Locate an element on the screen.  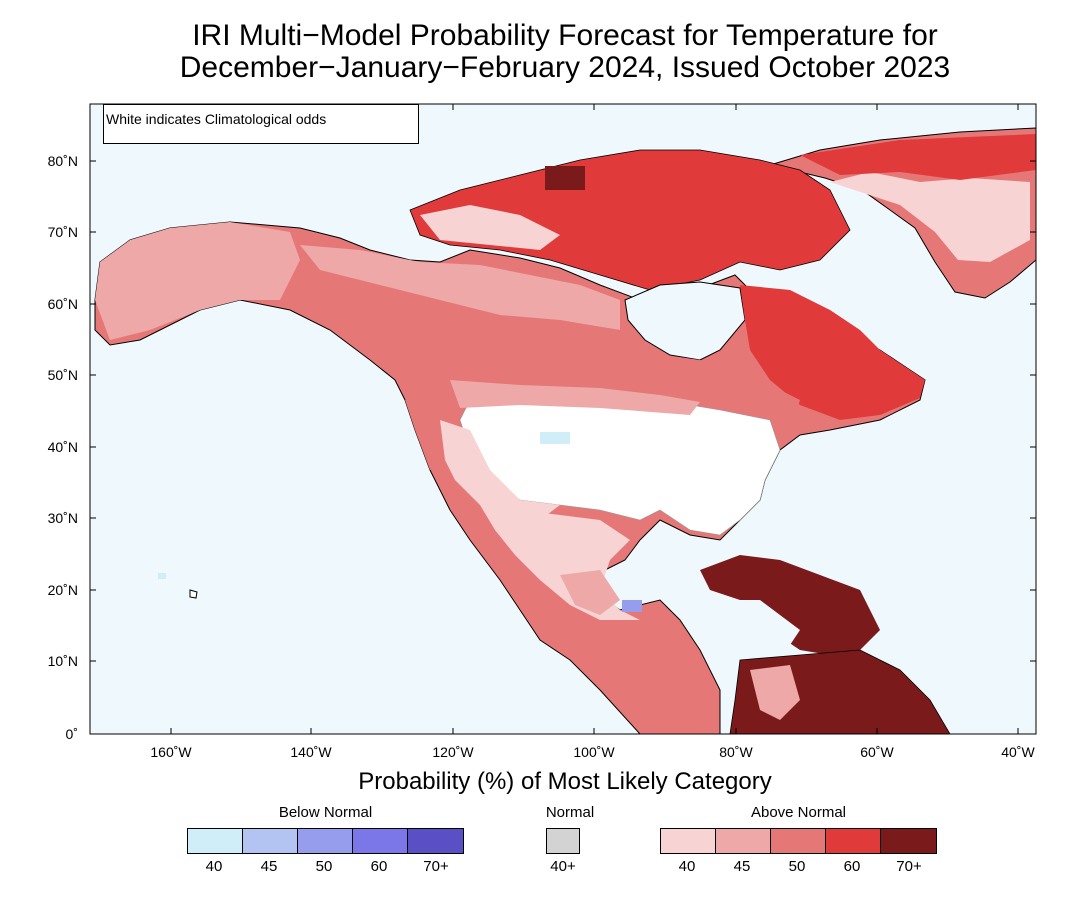
arctic-dark-cell is located at coordinates (565, 178).